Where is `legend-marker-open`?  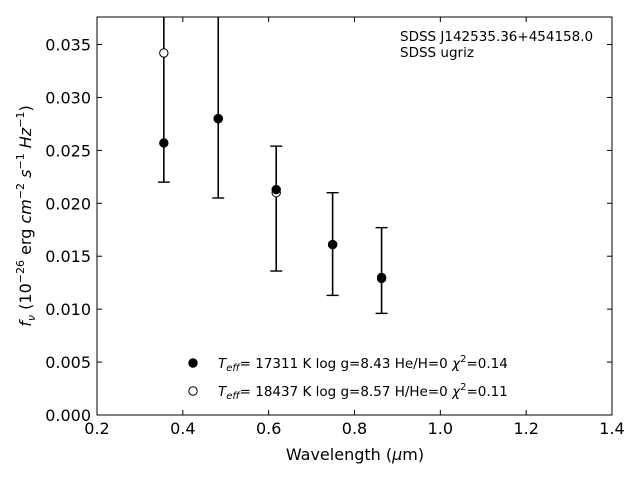
legend-marker-open is located at coordinates (193, 391).